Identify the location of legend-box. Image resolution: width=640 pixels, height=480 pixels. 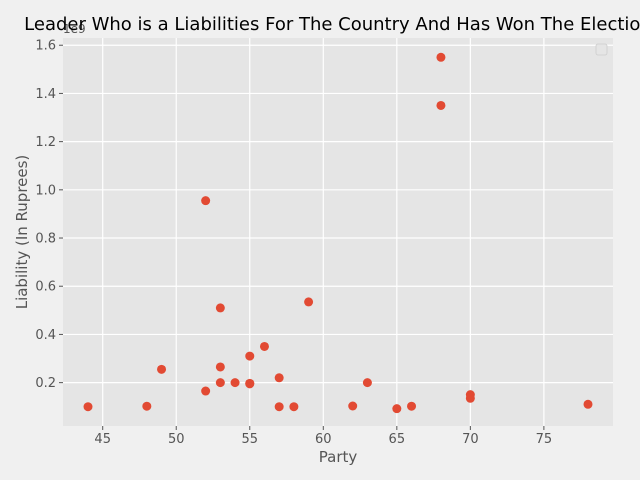
(601, 49).